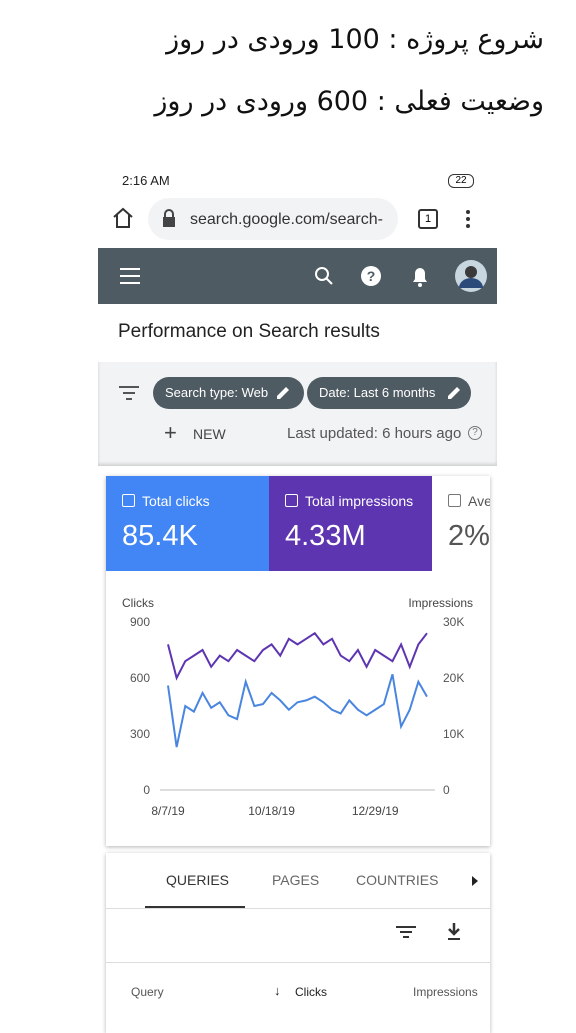 The image size is (576, 1033). What do you see at coordinates (170, 432) in the screenshot?
I see `plus-icon: +` at bounding box center [170, 432].